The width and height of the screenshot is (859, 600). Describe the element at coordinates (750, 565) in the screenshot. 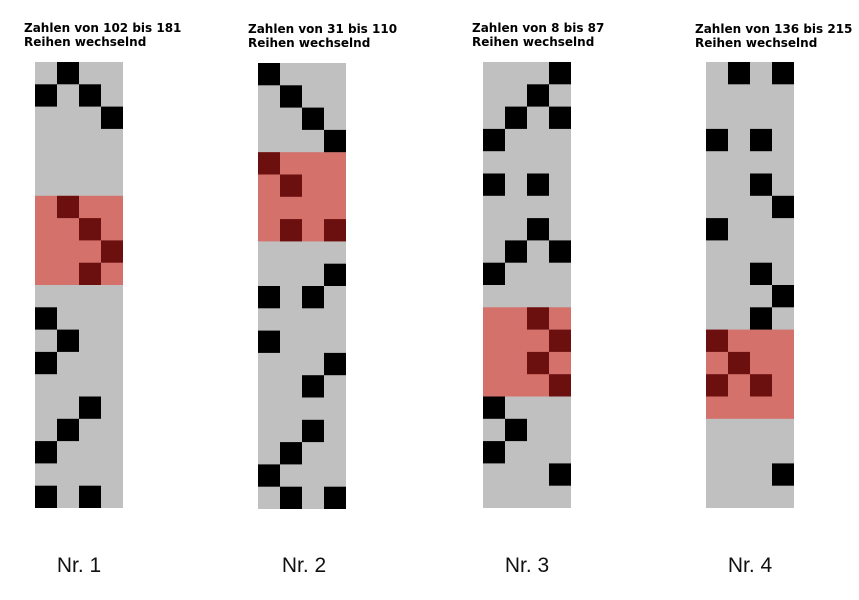

I see `panel-label: Nr. 4` at that location.